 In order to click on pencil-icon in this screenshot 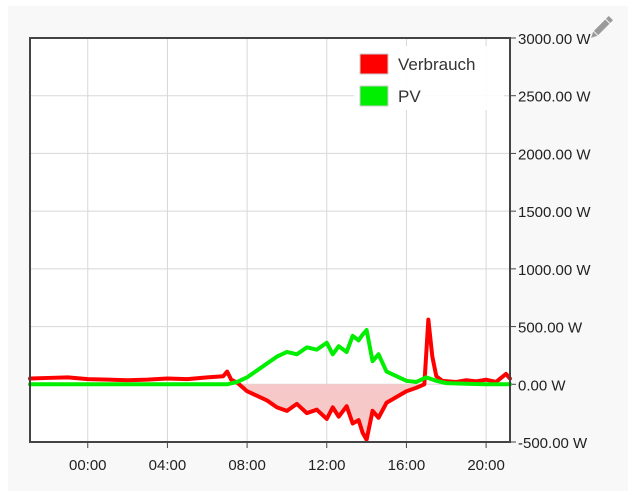, I will do `click(601, 28)`.